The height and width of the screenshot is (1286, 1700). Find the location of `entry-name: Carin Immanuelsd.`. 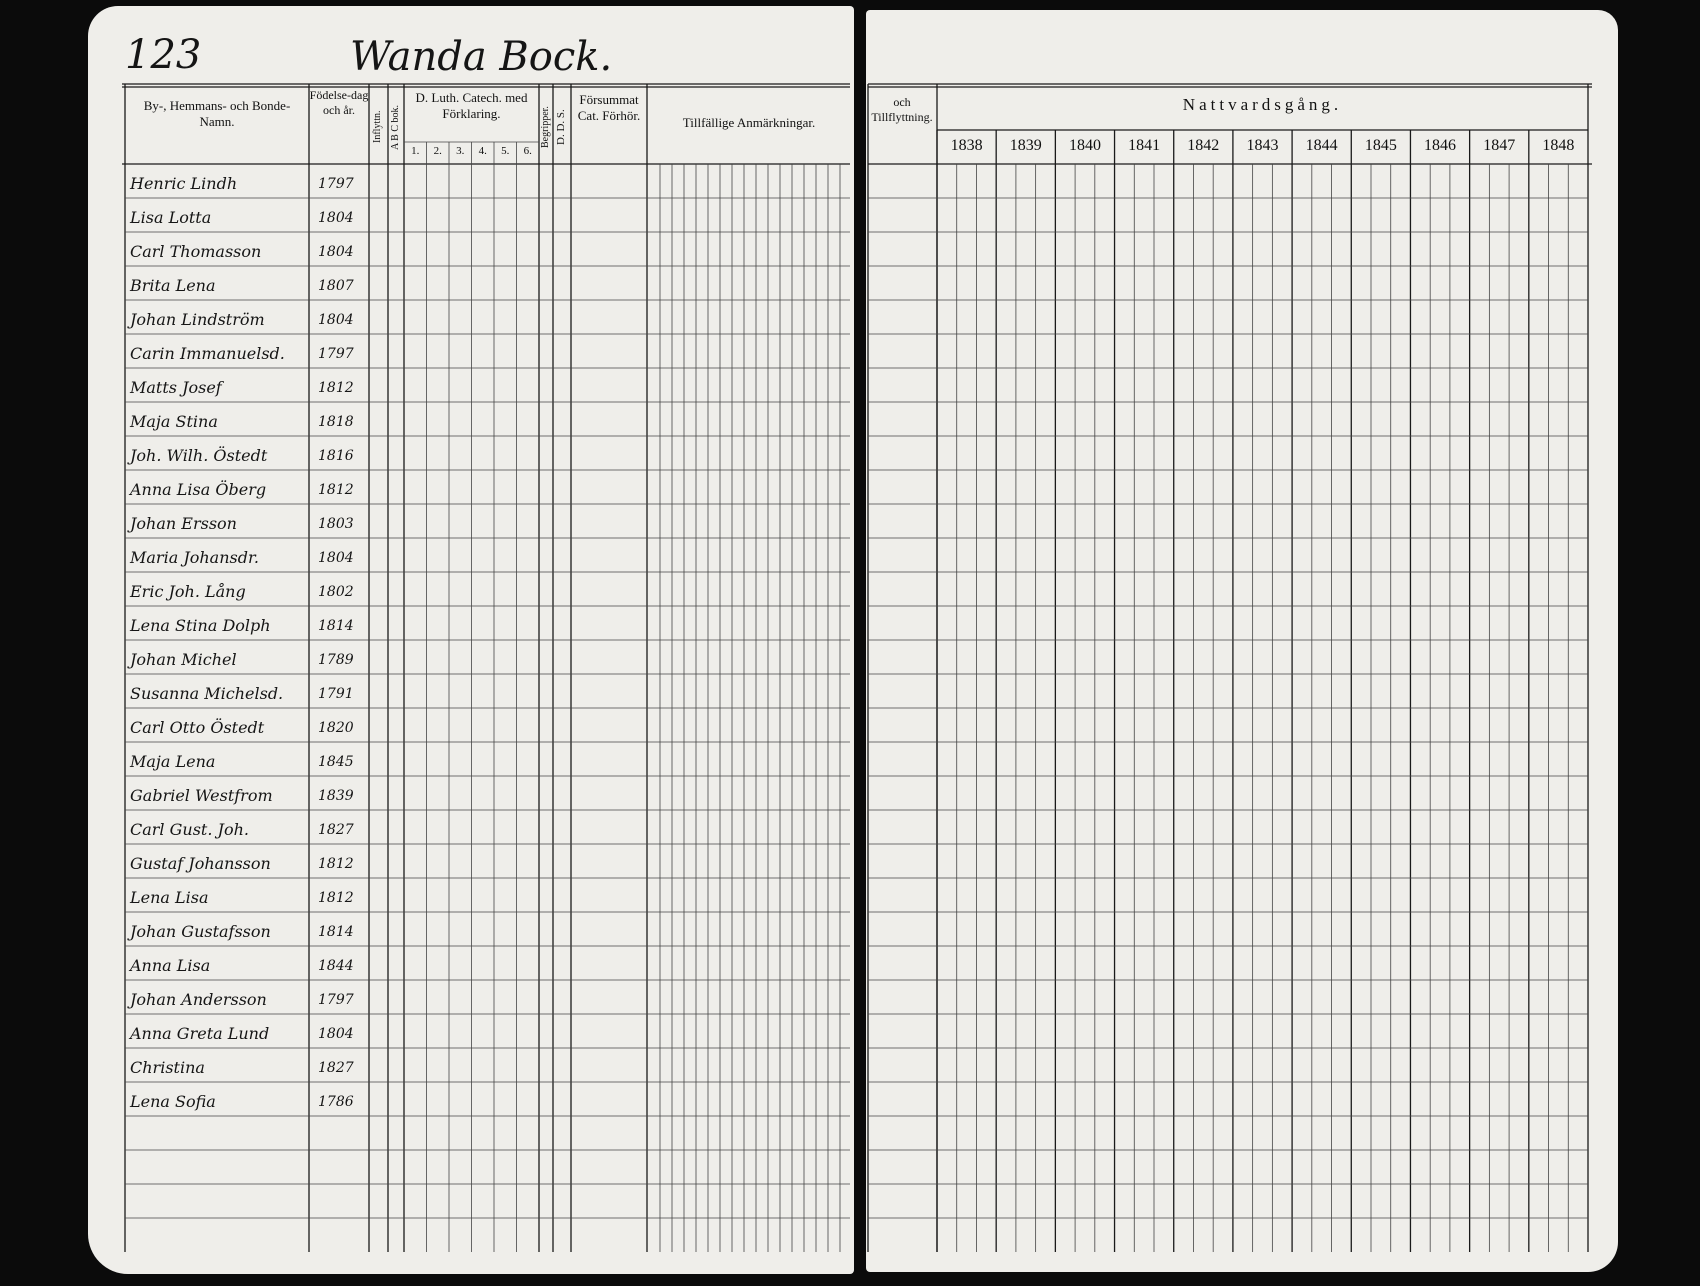

entry-name: Carin Immanuelsd. is located at coordinates (207, 353).